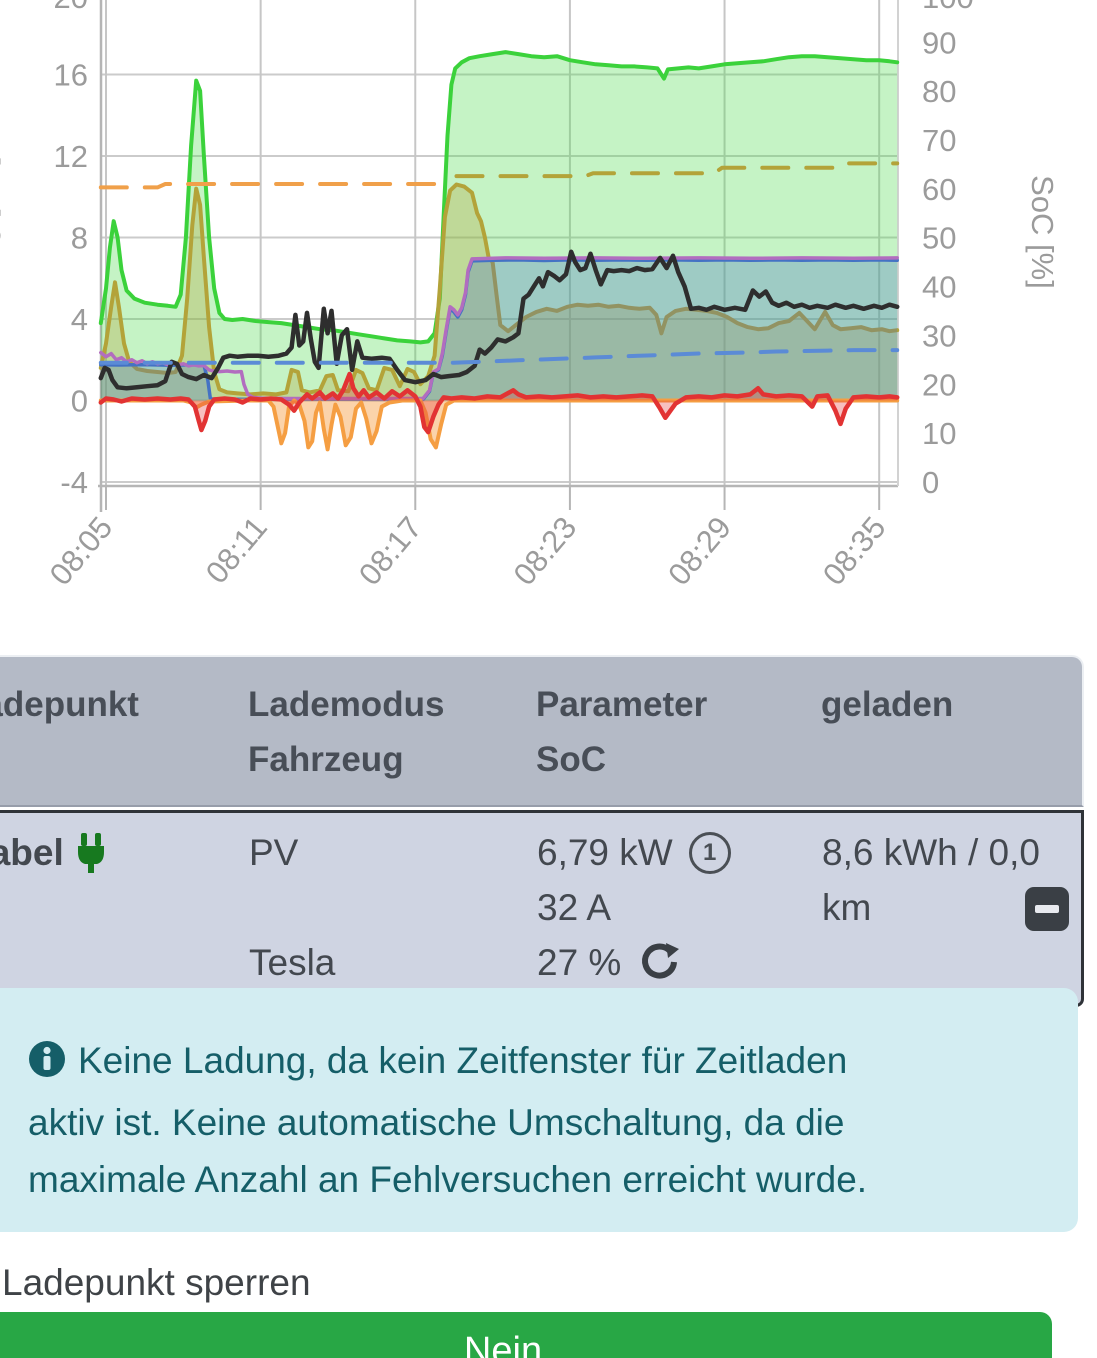  I want to click on series-chargepoint-power-area, so click(499, 330).